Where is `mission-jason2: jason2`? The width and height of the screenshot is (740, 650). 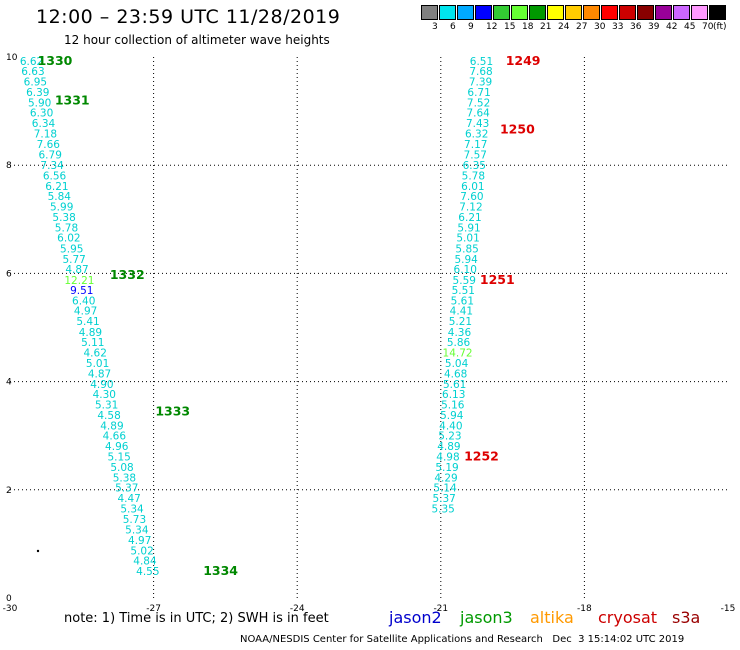 mission-jason2: jason2 is located at coordinates (415, 617).